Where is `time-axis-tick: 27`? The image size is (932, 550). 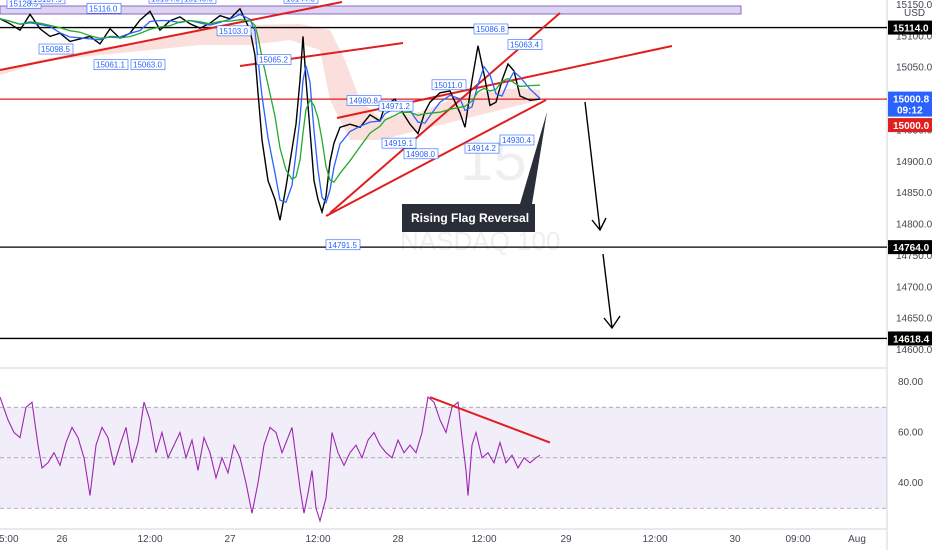 time-axis-tick: 27 is located at coordinates (230, 539).